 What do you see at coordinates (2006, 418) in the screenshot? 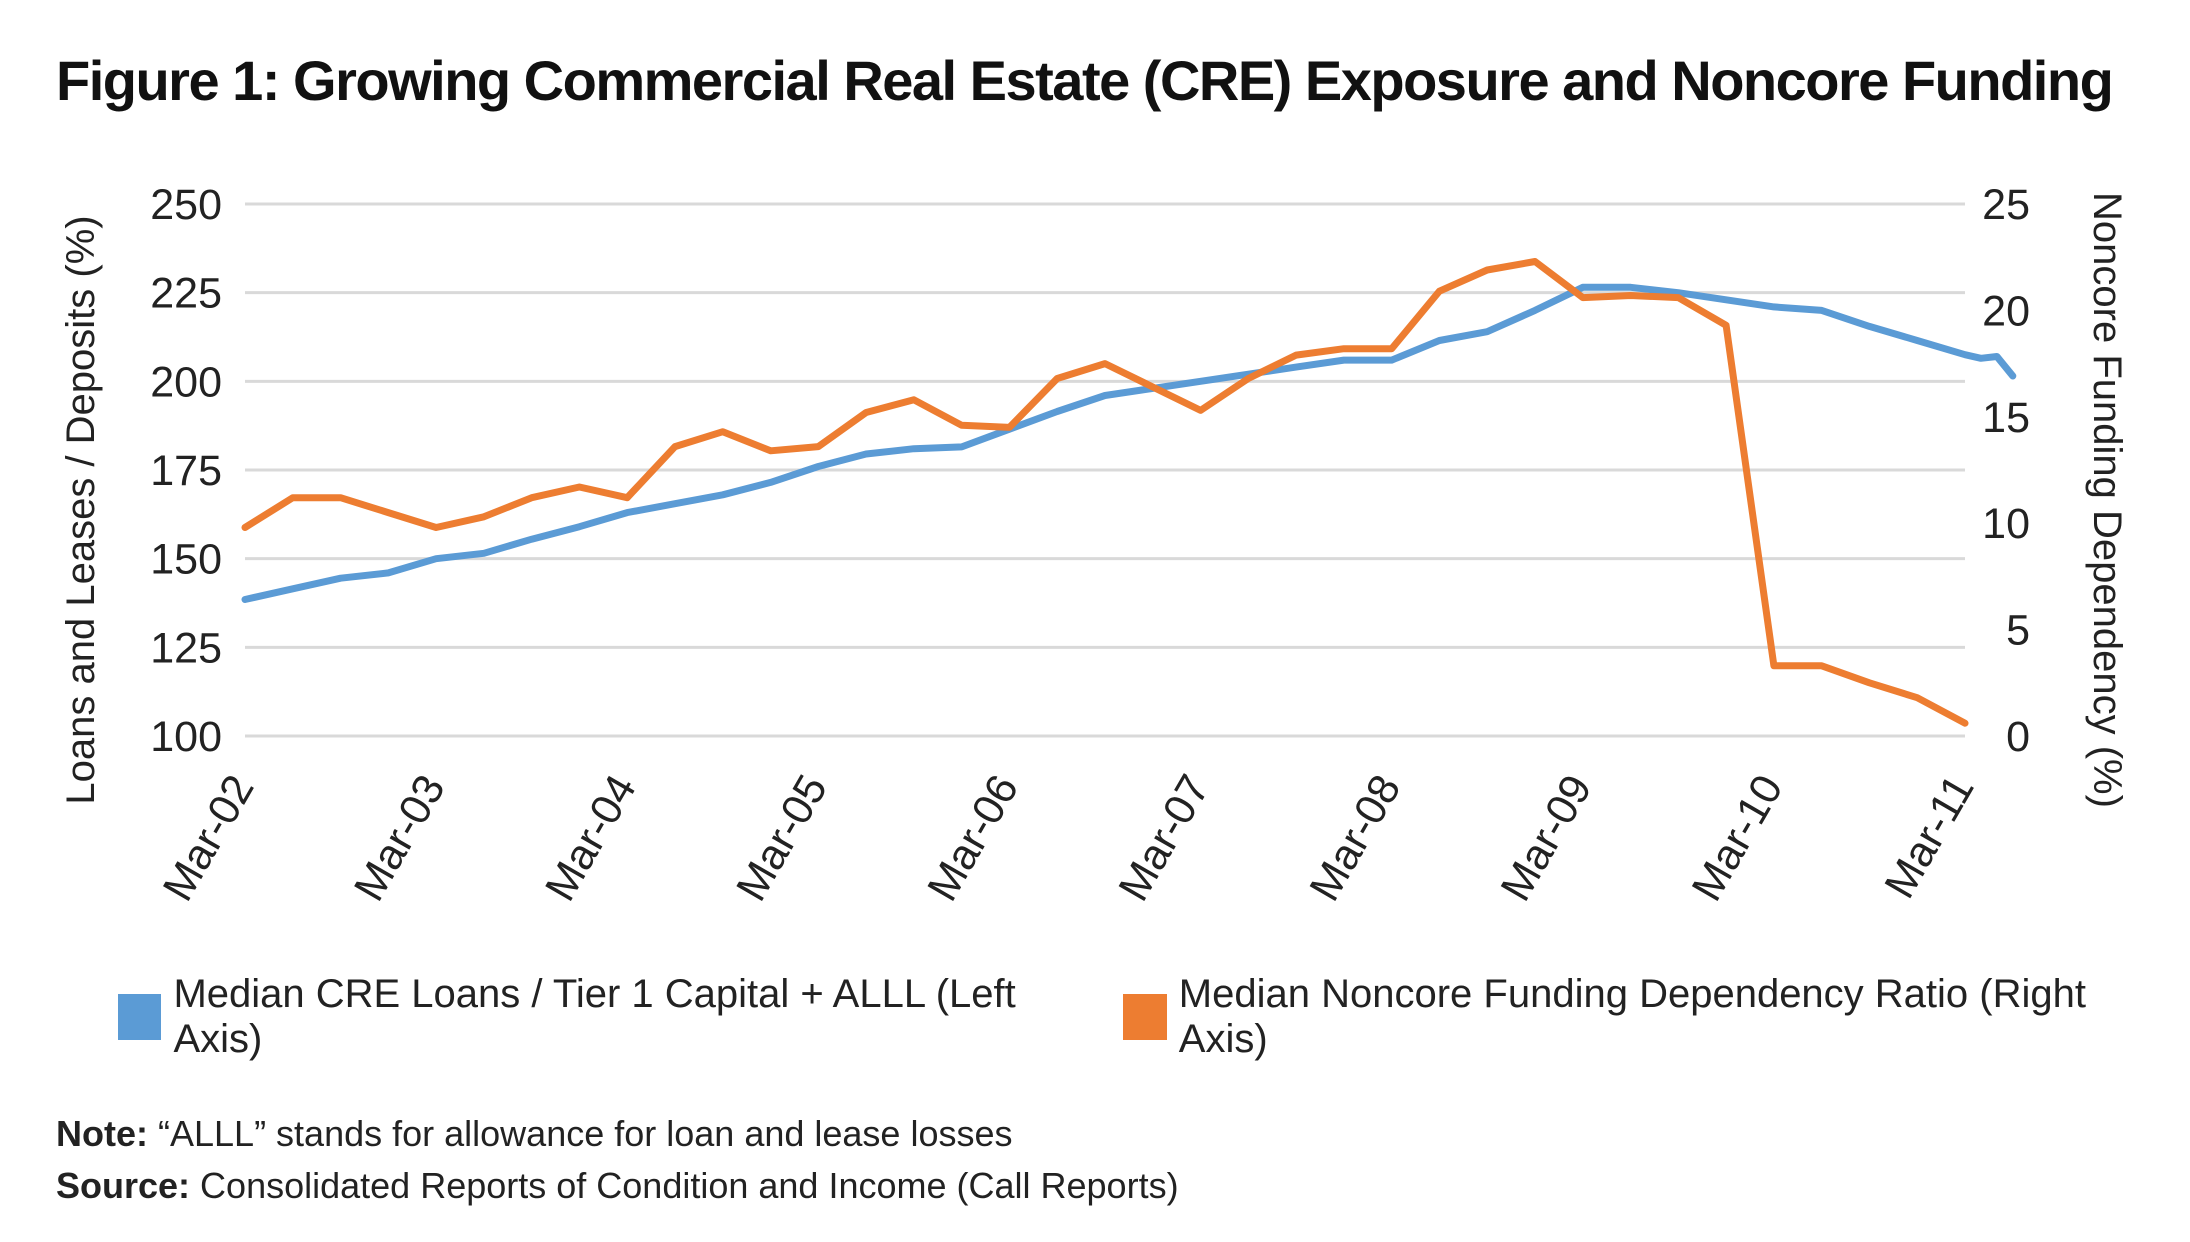
I see `right-tick-label: 15` at bounding box center [2006, 418].